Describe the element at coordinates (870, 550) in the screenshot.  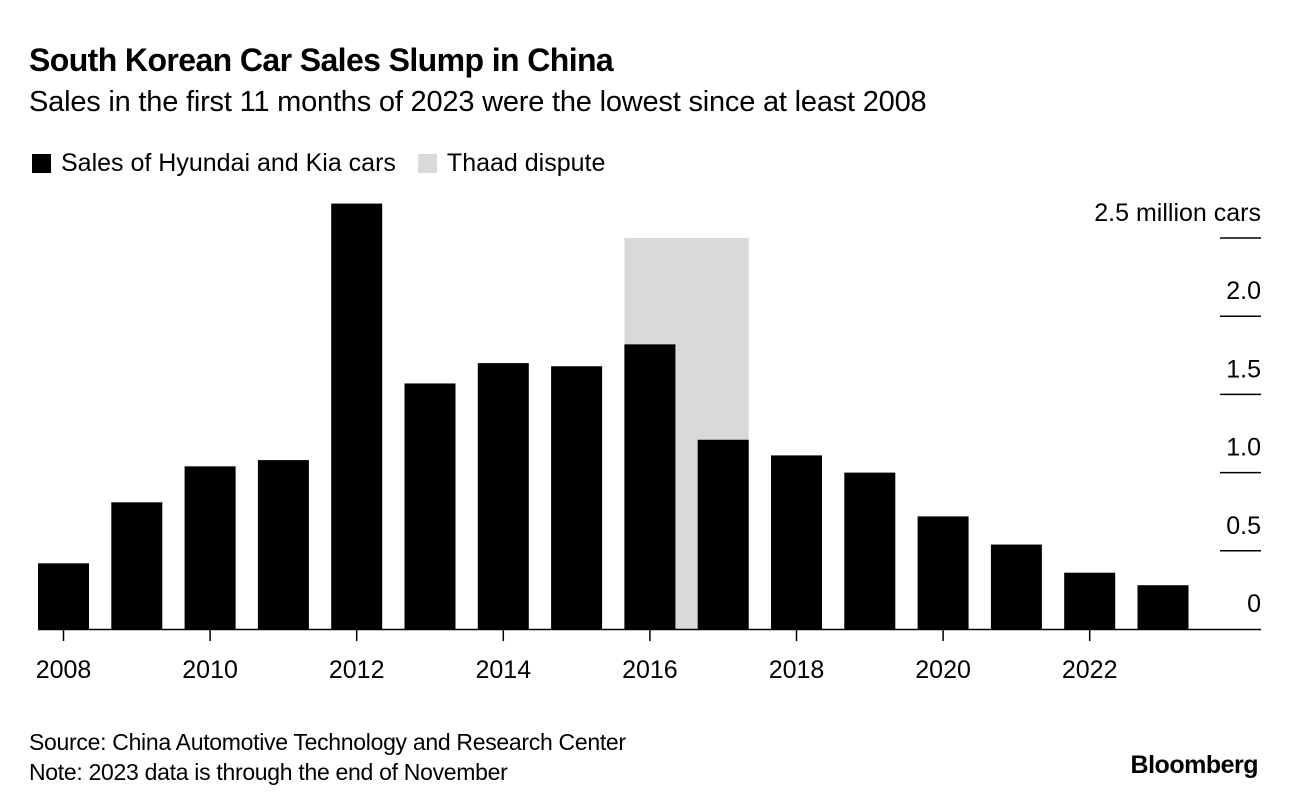
I see `bar-2019` at that location.